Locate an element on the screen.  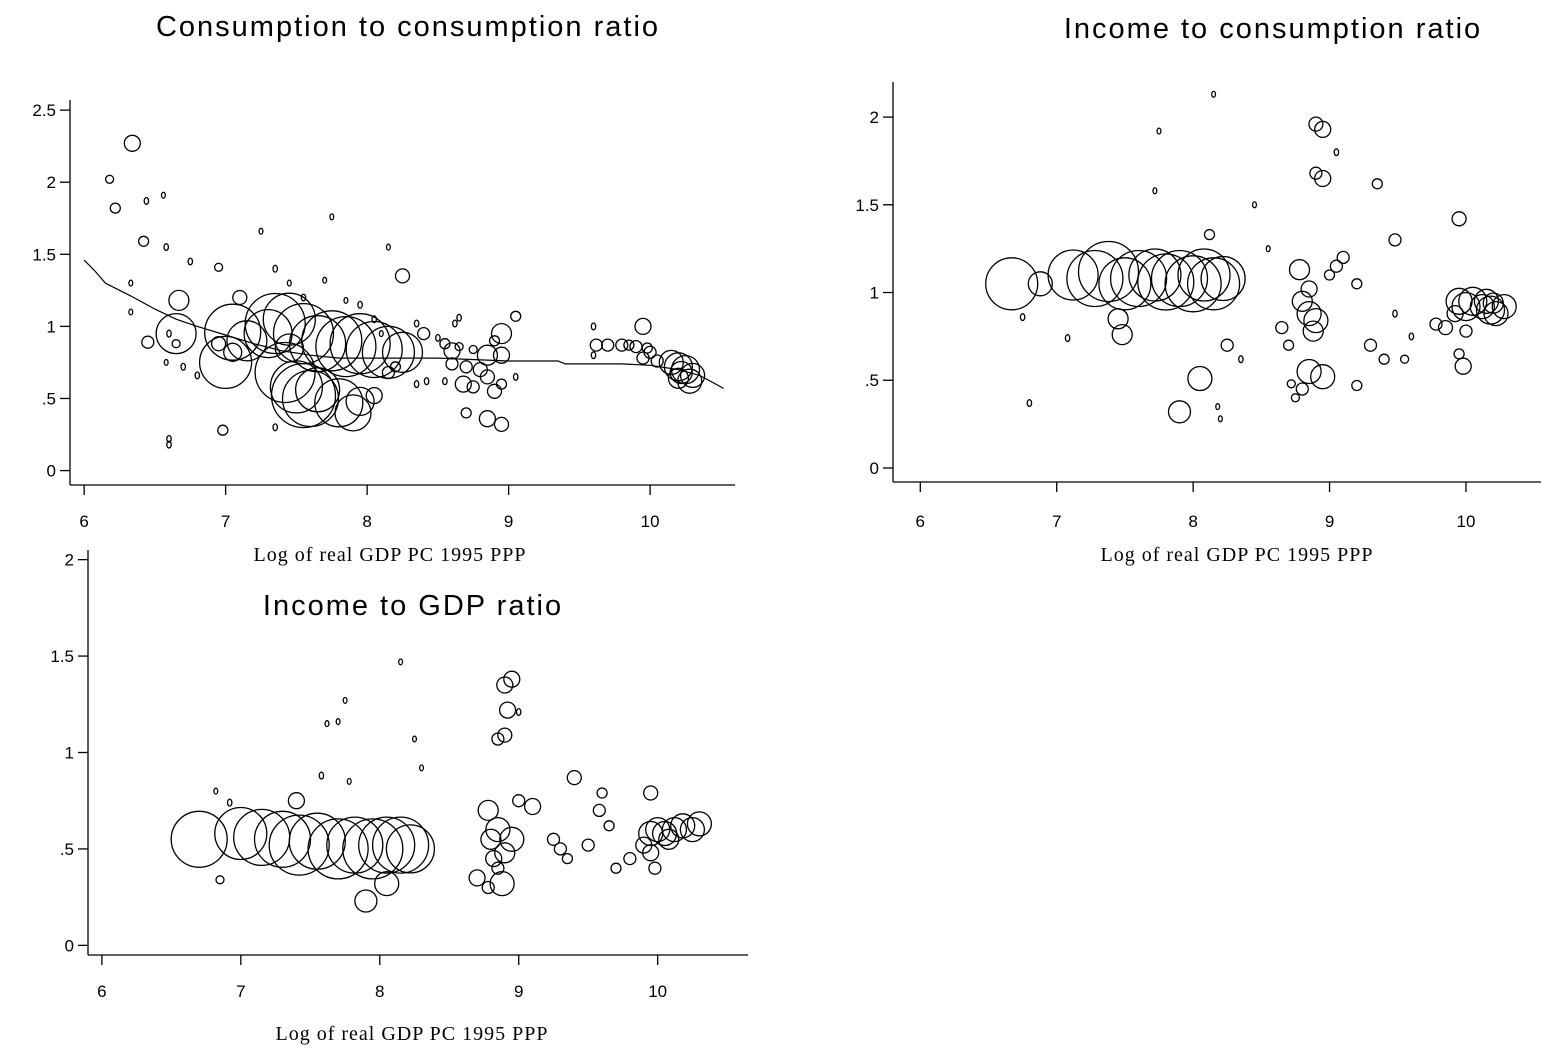
y-tick-label: 1 is located at coordinates (69, 753).